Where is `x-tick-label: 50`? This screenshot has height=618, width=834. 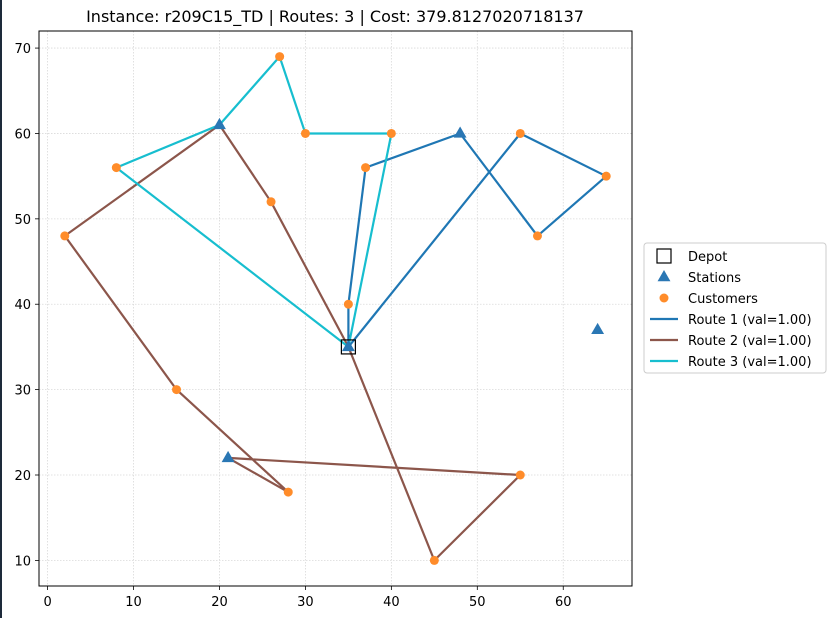 x-tick-label: 50 is located at coordinates (477, 602).